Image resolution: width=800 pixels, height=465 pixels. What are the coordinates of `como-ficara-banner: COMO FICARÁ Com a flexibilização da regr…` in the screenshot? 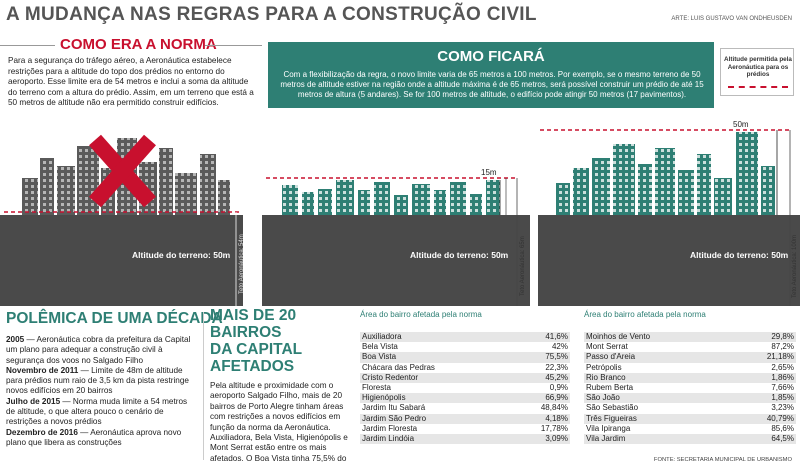 It's located at (491, 75).